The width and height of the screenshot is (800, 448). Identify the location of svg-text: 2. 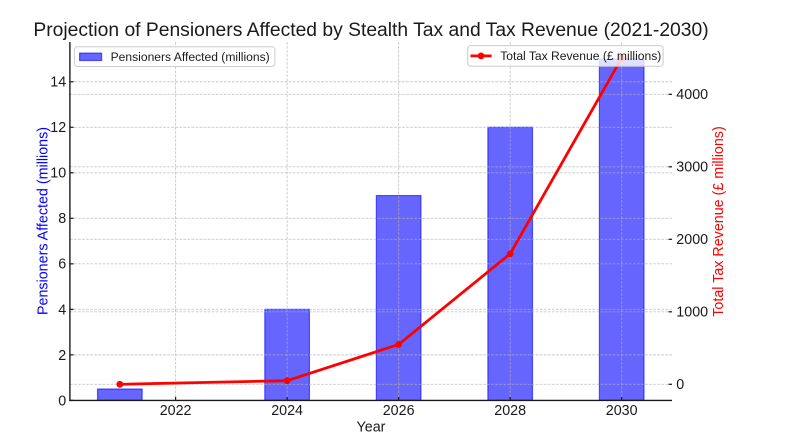
(62, 356).